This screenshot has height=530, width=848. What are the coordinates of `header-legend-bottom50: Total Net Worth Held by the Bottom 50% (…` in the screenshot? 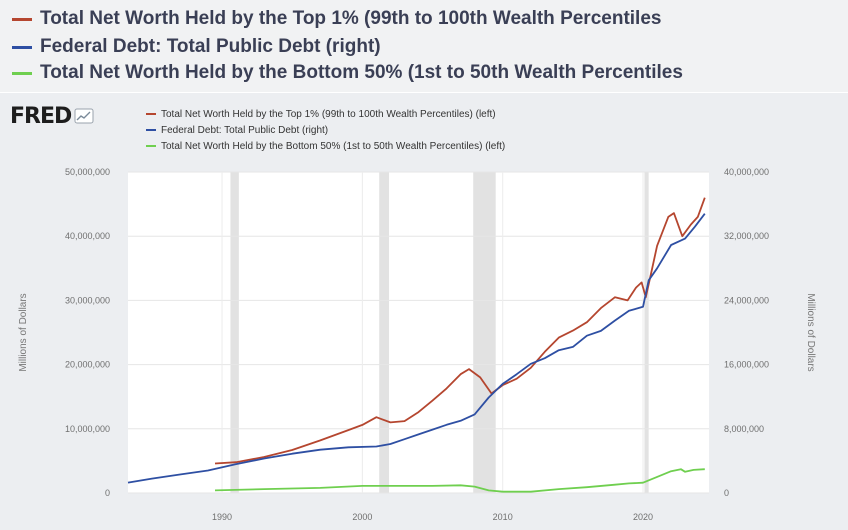 It's located at (347, 73).